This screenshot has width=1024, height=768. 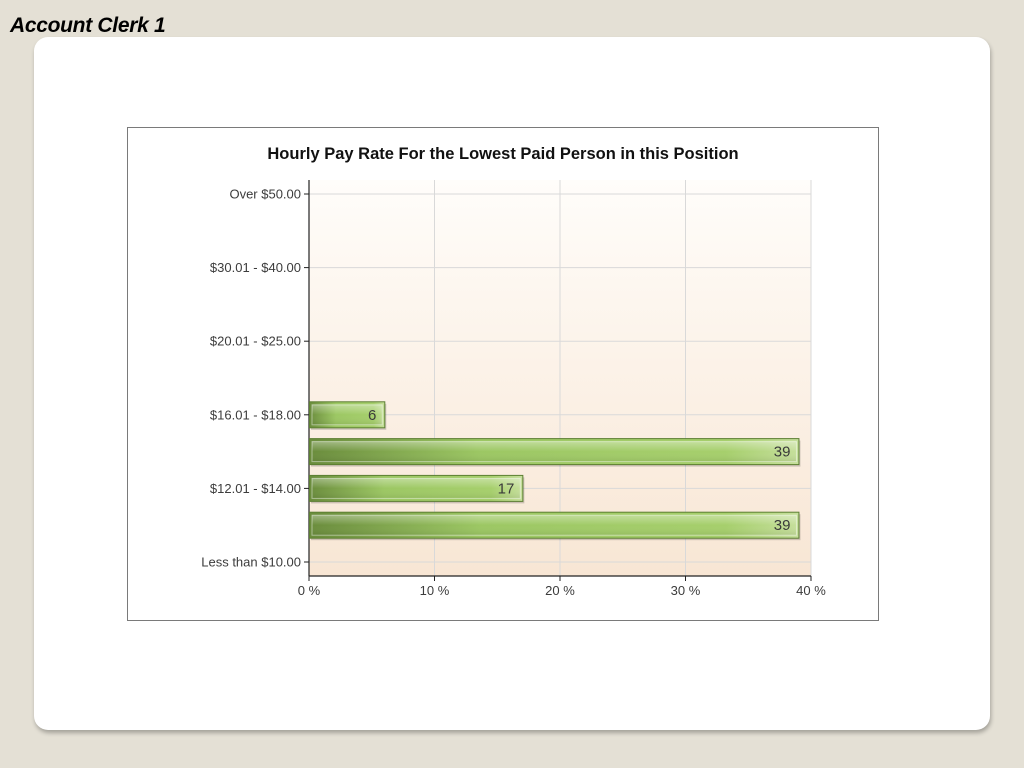 What do you see at coordinates (309, 590) in the screenshot?
I see `x-tick-label: 0 %` at bounding box center [309, 590].